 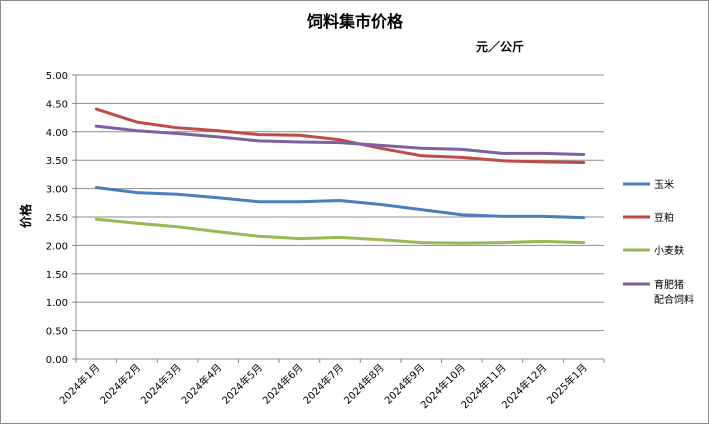 I want to click on legend-label: 小麦麸, so click(x=669, y=250).